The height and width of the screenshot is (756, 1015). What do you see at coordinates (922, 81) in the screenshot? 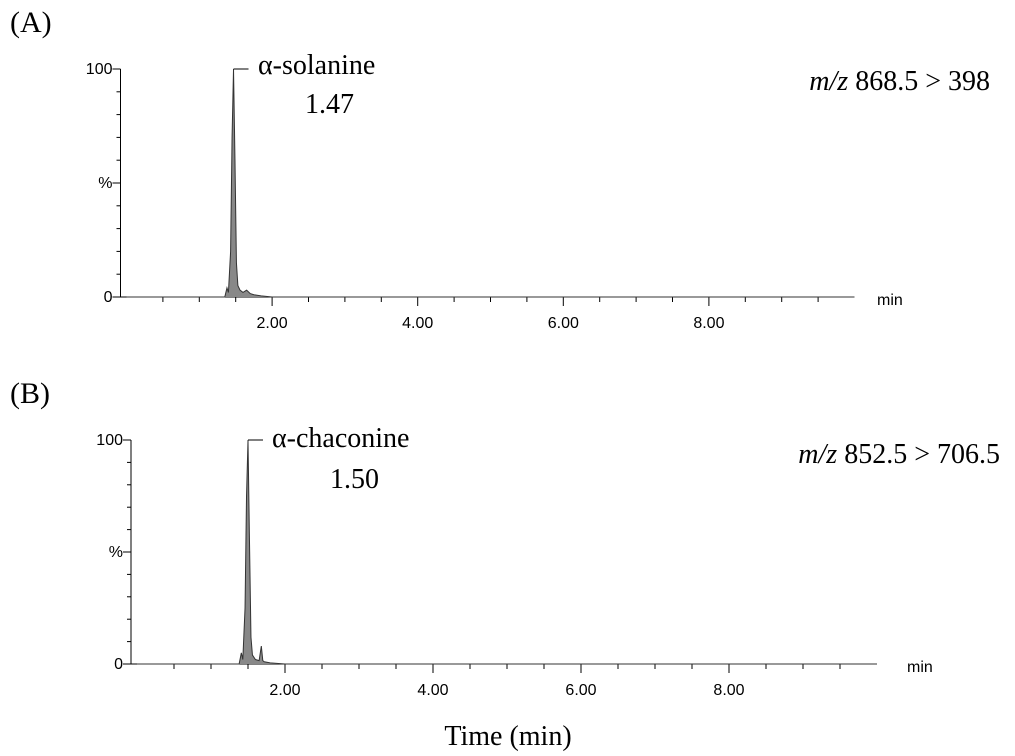
I see `mz-transition: 868.5 > 398` at bounding box center [922, 81].